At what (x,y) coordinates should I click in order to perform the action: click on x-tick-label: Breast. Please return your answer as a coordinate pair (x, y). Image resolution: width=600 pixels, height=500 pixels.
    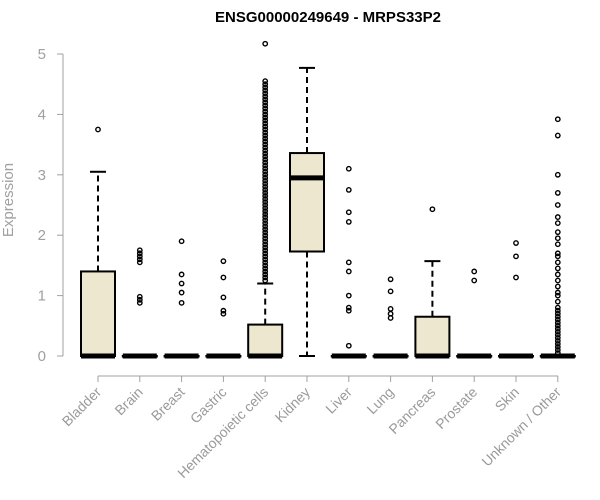
    Looking at the image, I should click on (168, 404).